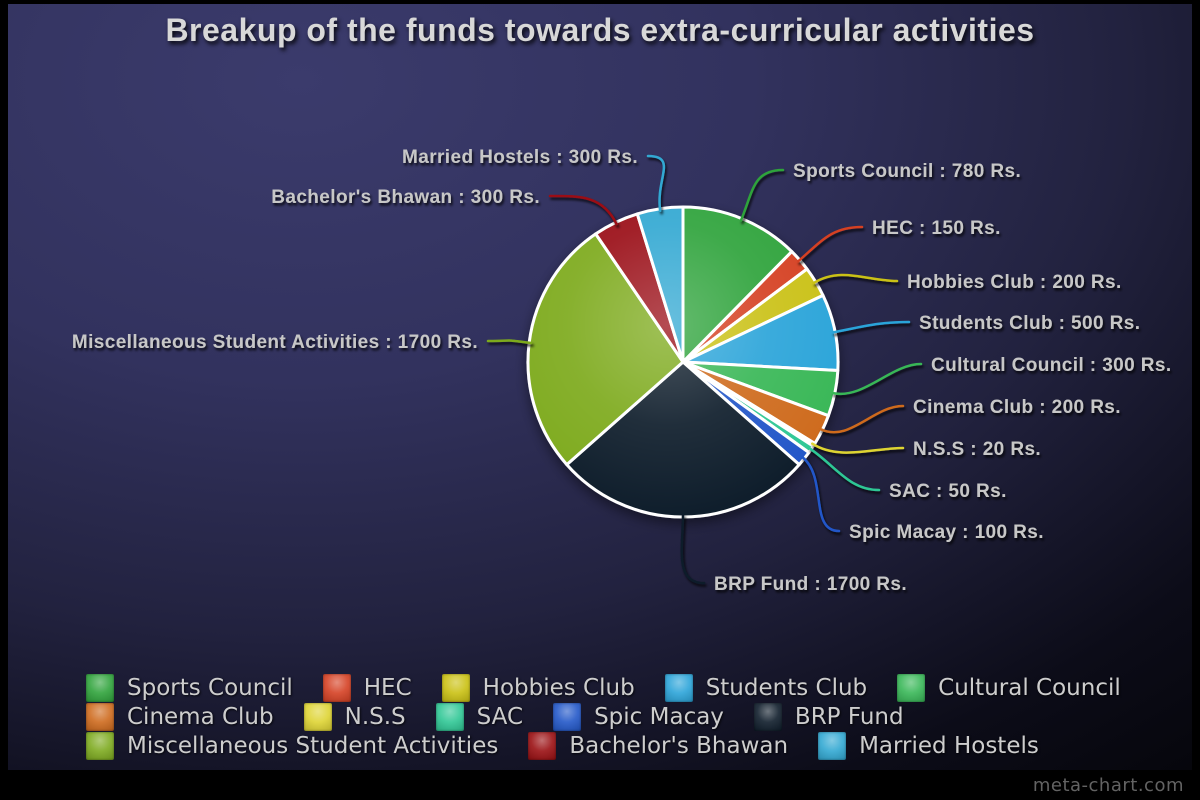  Describe the element at coordinates (821, 494) in the screenshot. I see `leader-line-spic-macay` at that location.